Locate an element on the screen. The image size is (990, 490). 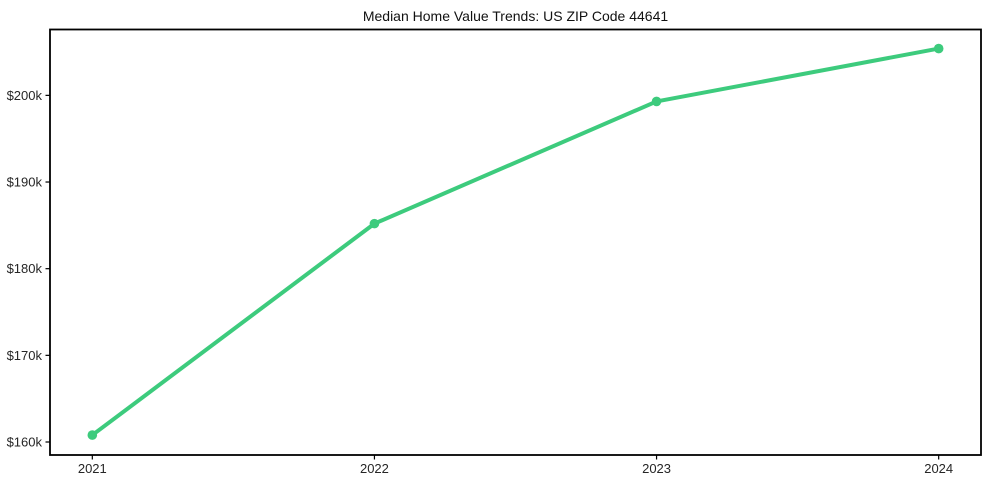
y-tick-label: $200k is located at coordinates (25, 95).